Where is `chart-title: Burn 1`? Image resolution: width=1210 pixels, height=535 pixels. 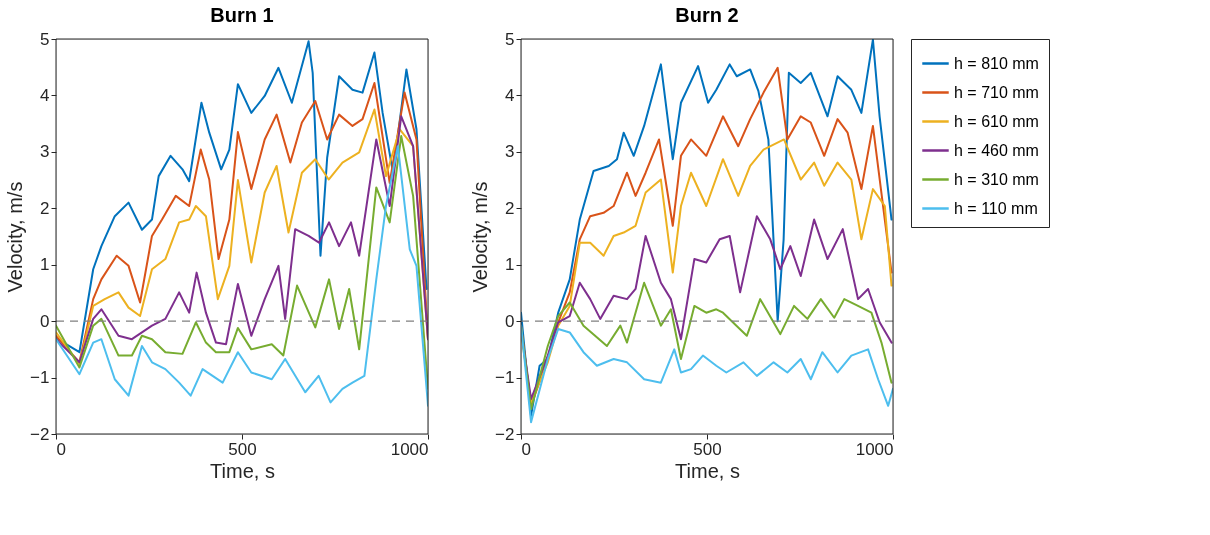
chart-title: Burn 1 is located at coordinates (242, 15).